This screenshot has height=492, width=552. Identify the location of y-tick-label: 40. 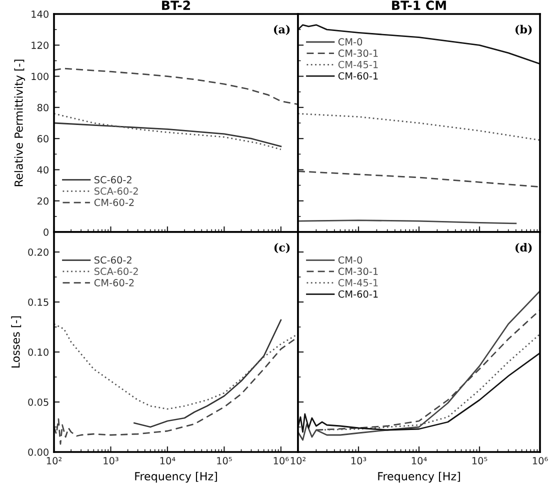
(42, 170).